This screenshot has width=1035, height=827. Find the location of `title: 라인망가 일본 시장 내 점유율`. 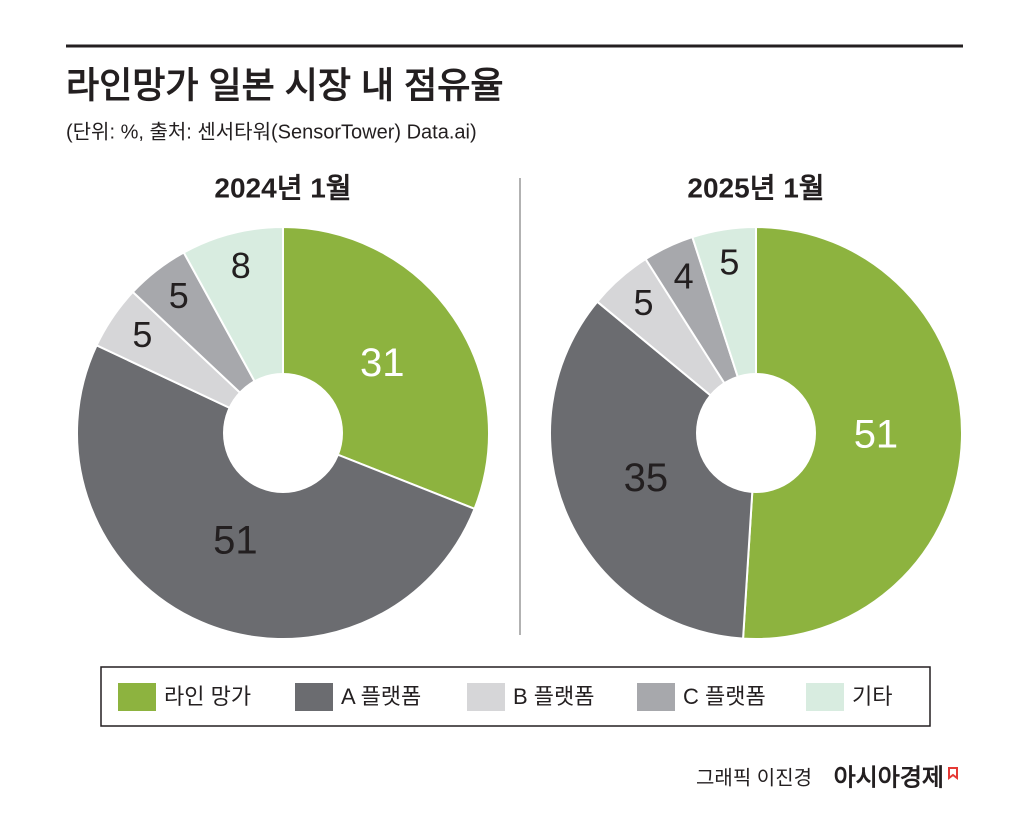

title: 라인망가 일본 시장 내 점유율 is located at coordinates (284, 85).